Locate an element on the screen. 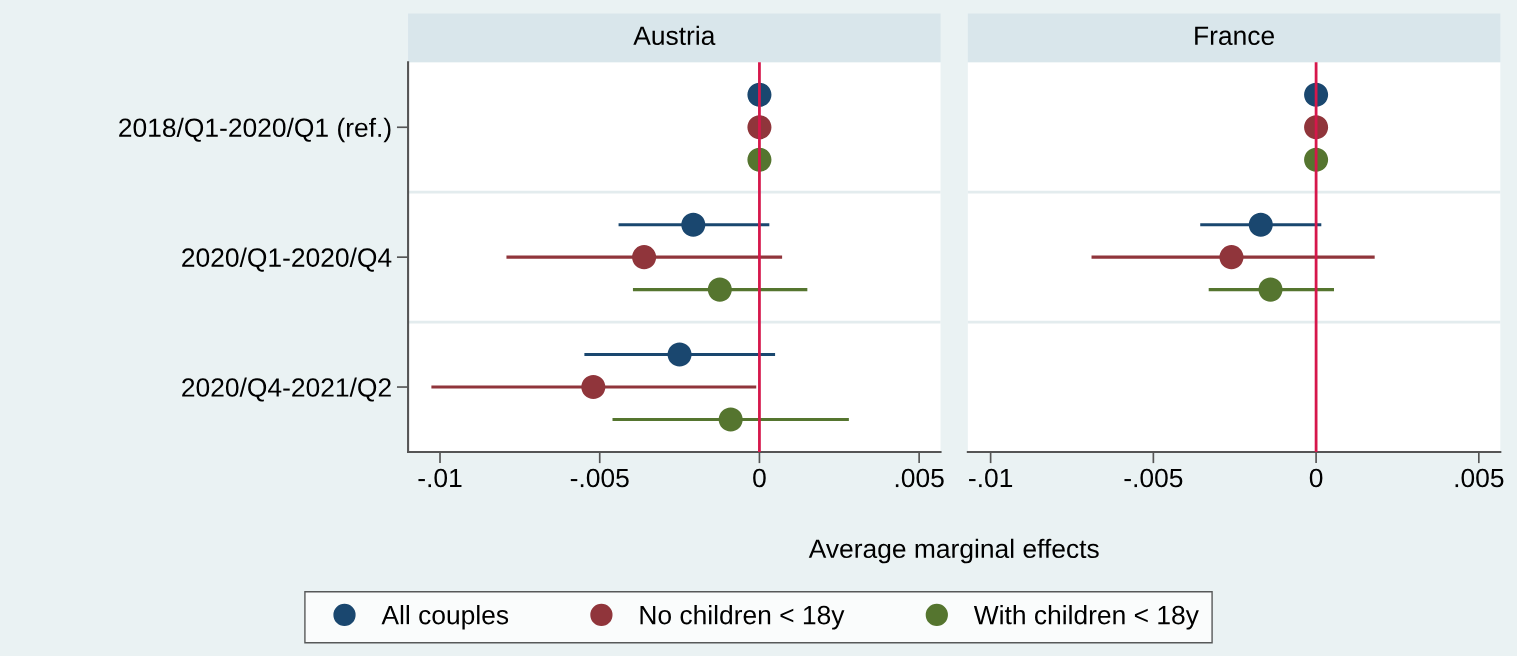 The width and height of the screenshot is (1517, 656). chart-title: France is located at coordinates (1234, 36).